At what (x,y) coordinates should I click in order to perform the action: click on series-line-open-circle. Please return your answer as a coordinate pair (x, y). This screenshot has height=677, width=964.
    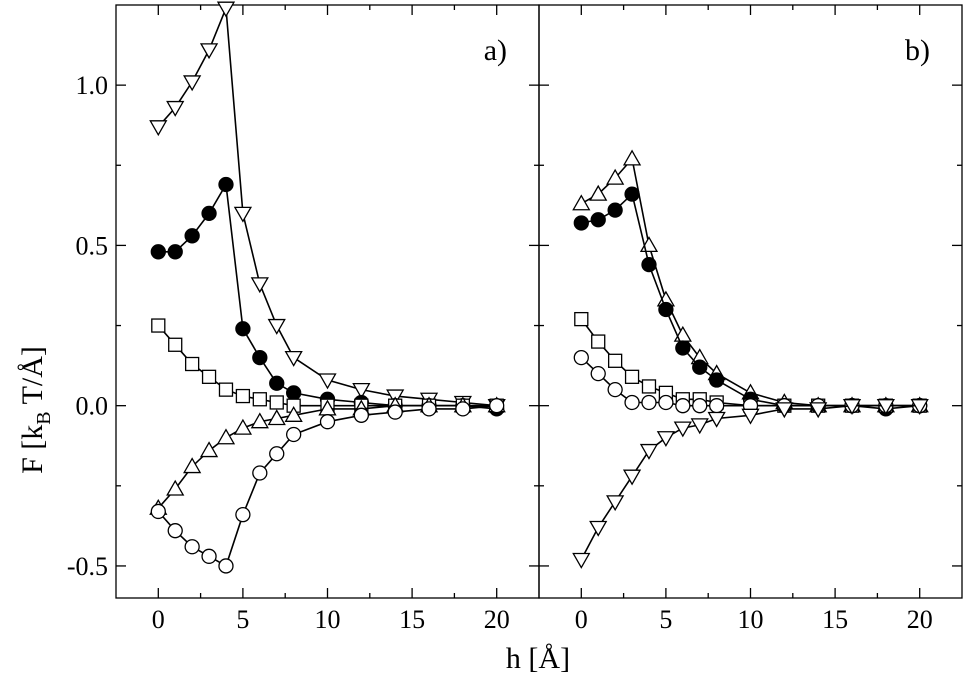
    Looking at the image, I should click on (327, 486).